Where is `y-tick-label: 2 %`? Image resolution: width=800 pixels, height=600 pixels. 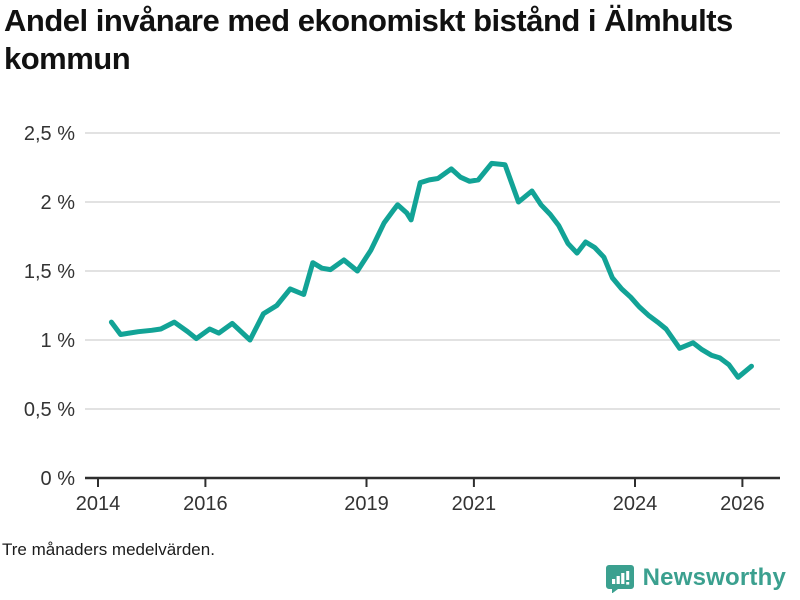
y-tick-label: 2 % is located at coordinates (58, 203).